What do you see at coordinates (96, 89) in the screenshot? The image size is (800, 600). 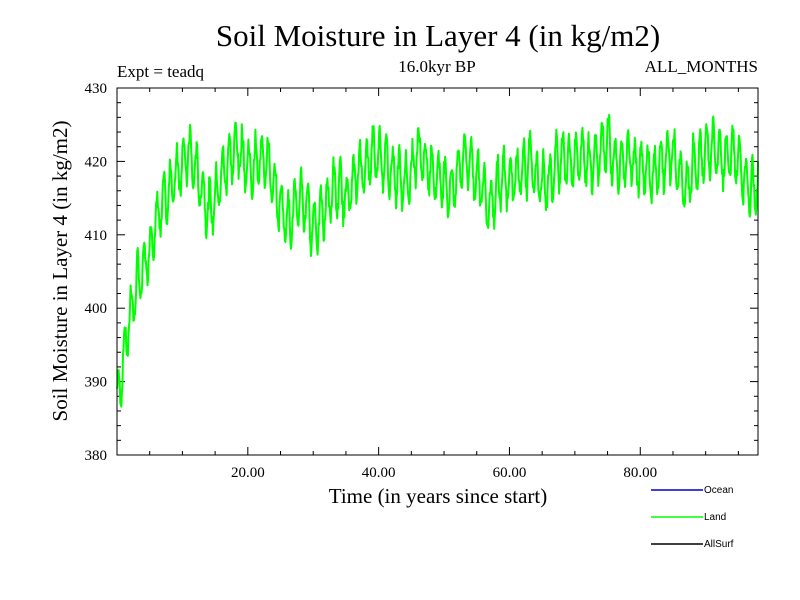 I see `y-tick-label: 430` at bounding box center [96, 89].